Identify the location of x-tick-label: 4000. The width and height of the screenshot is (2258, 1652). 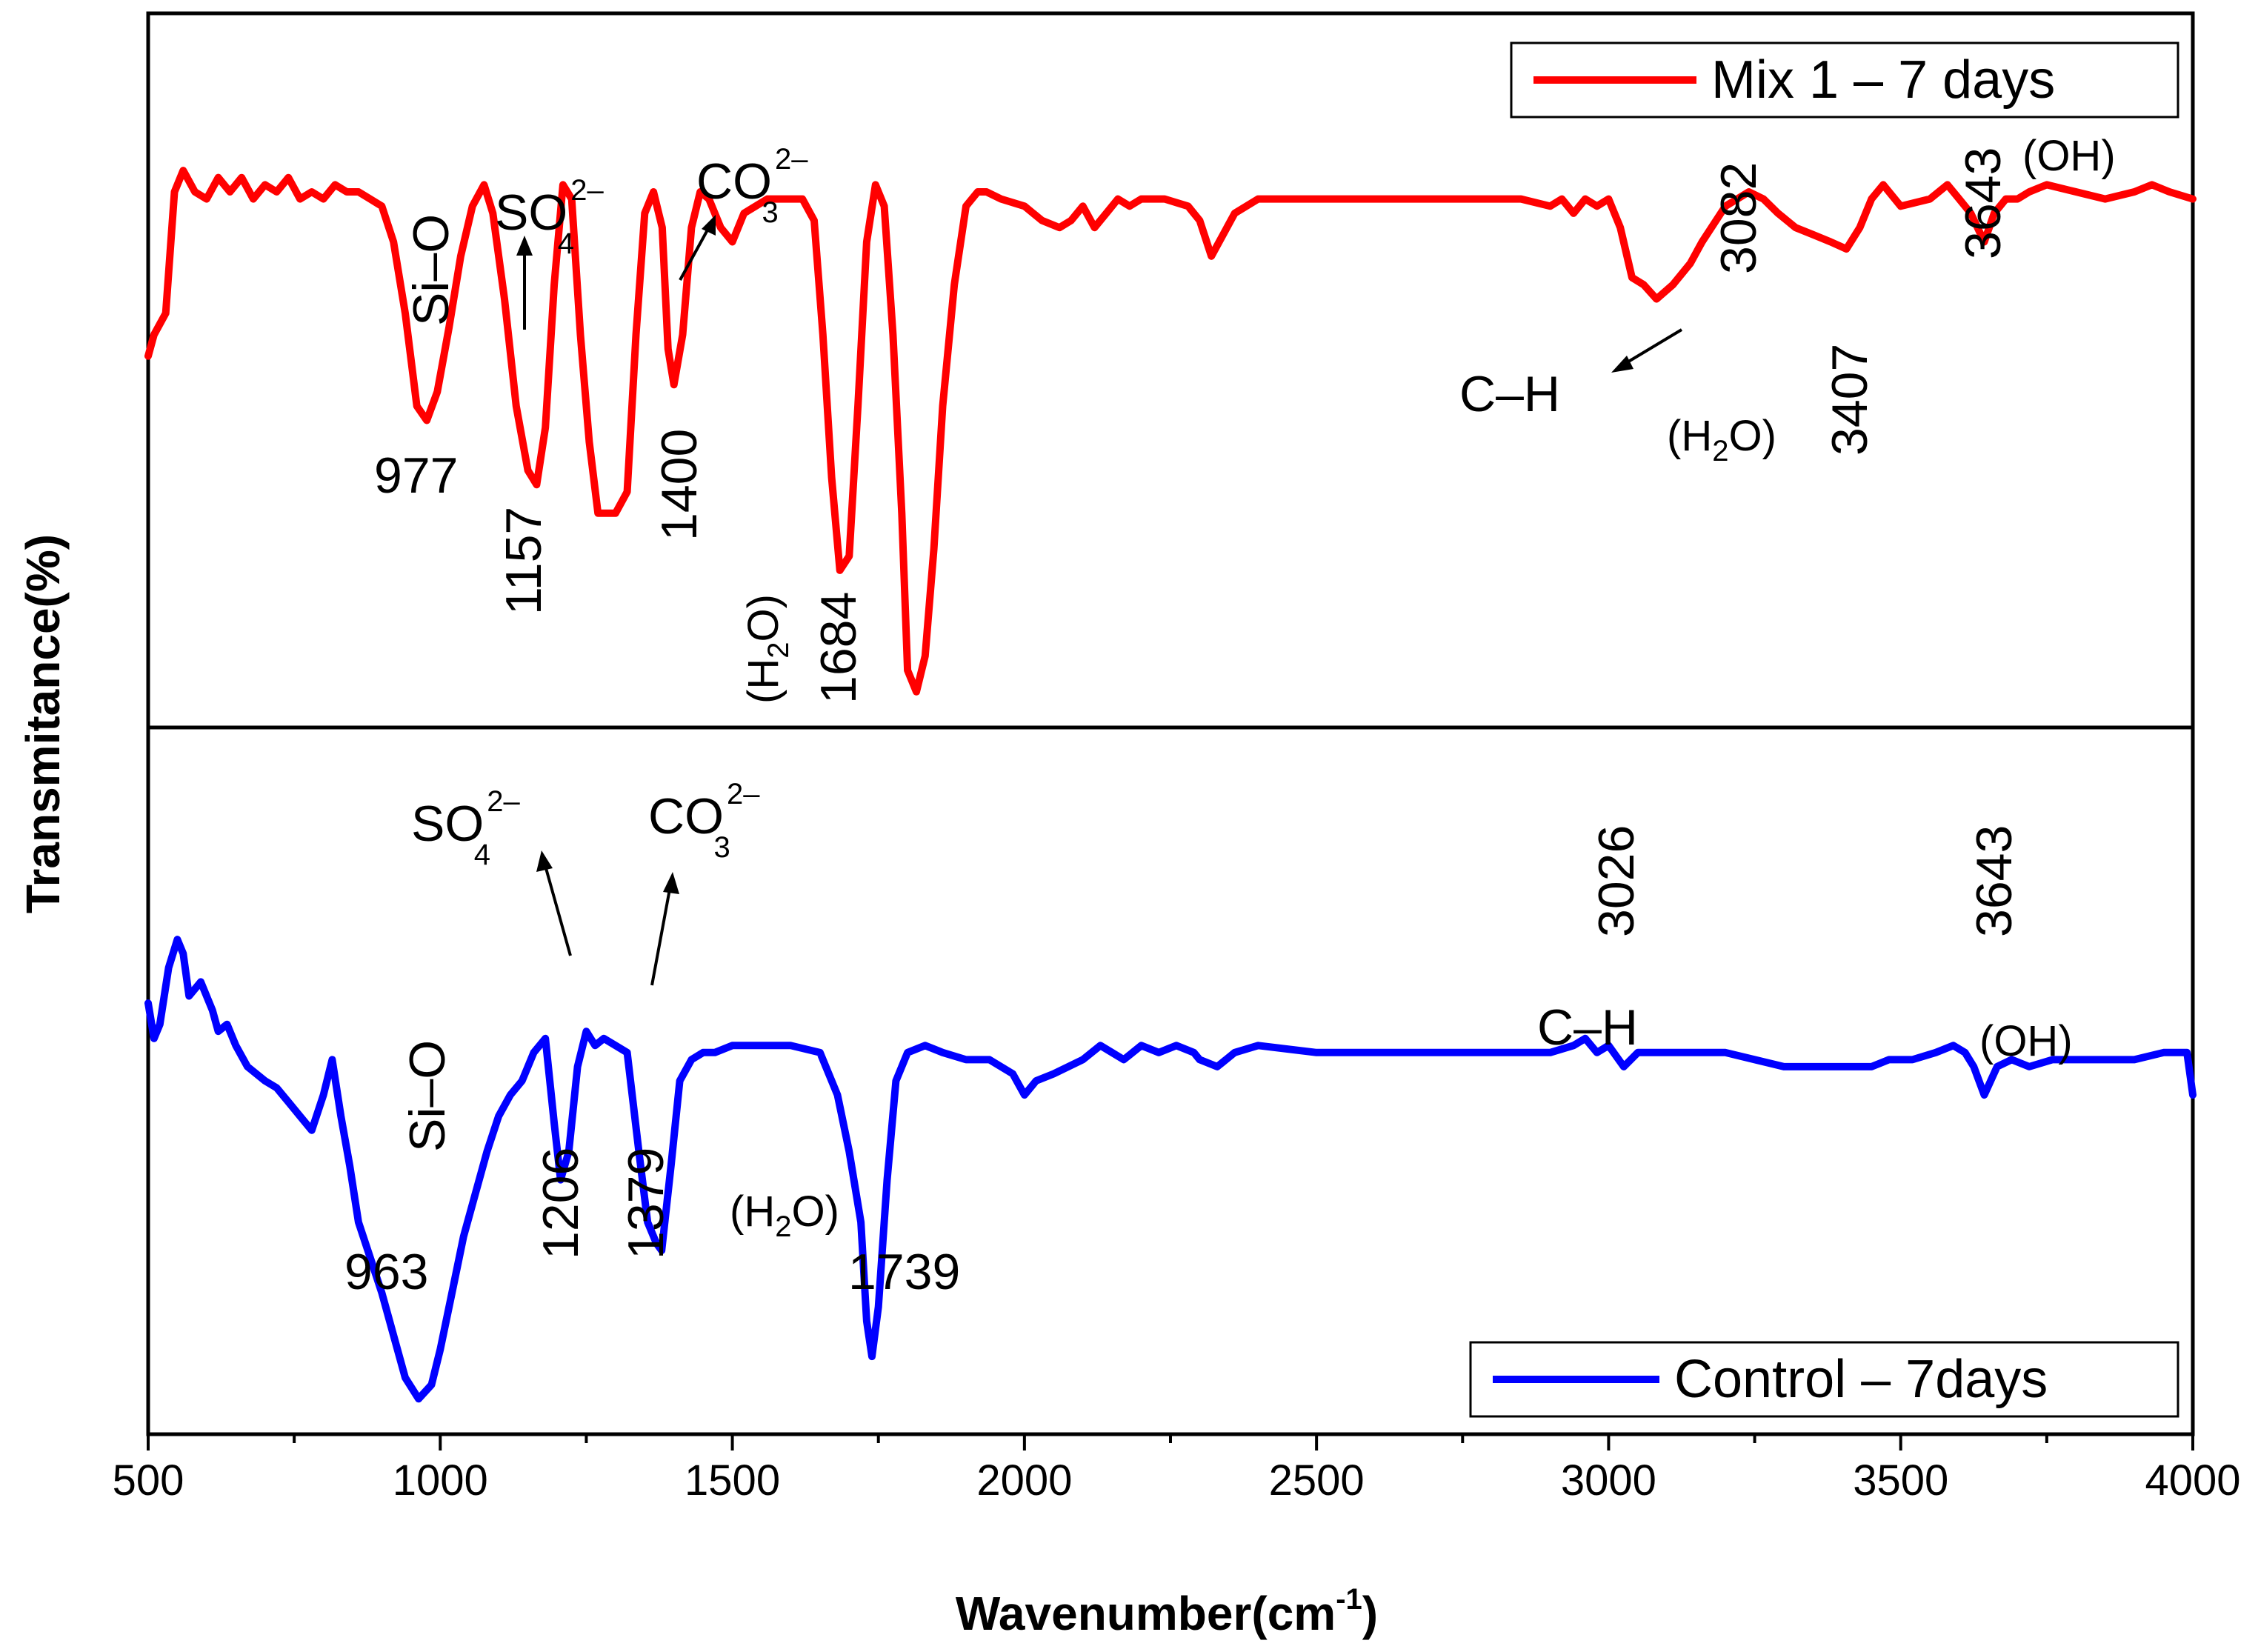
(2192, 1480).